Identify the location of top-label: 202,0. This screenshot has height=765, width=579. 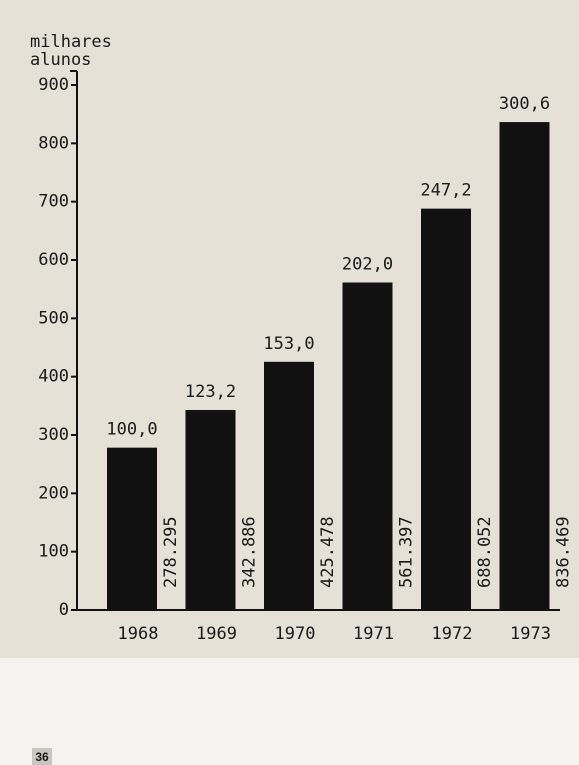
(367, 265).